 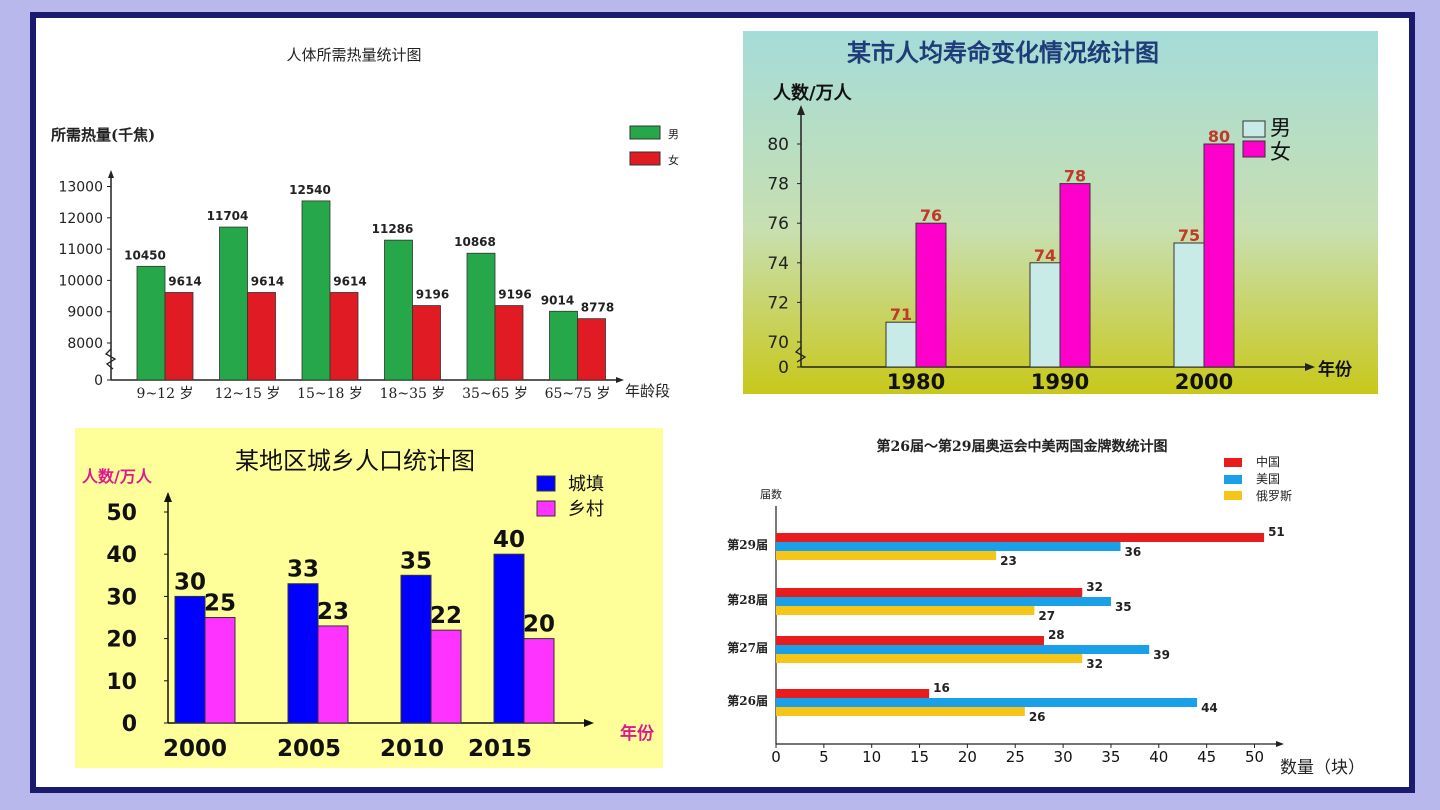 What do you see at coordinates (85, 344) in the screenshot?
I see `y-tick-label: 8000` at bounding box center [85, 344].